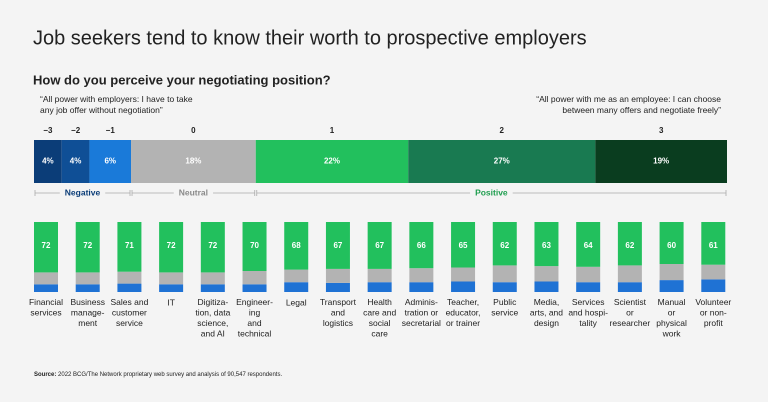  I want to click on text-line: ing, so click(255, 313).